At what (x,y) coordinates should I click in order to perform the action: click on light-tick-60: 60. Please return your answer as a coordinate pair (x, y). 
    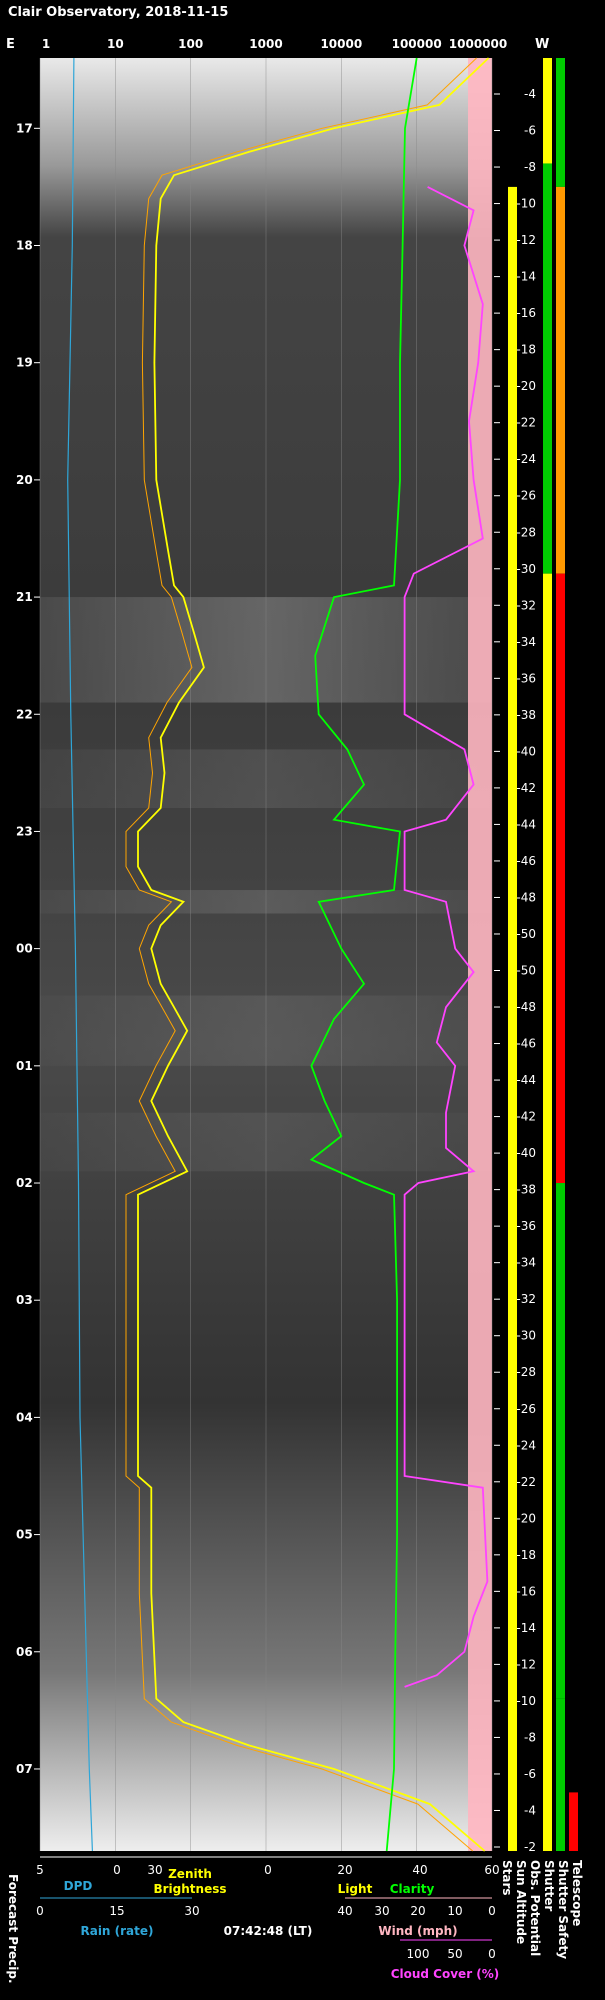
    Looking at the image, I should click on (491, 1870).